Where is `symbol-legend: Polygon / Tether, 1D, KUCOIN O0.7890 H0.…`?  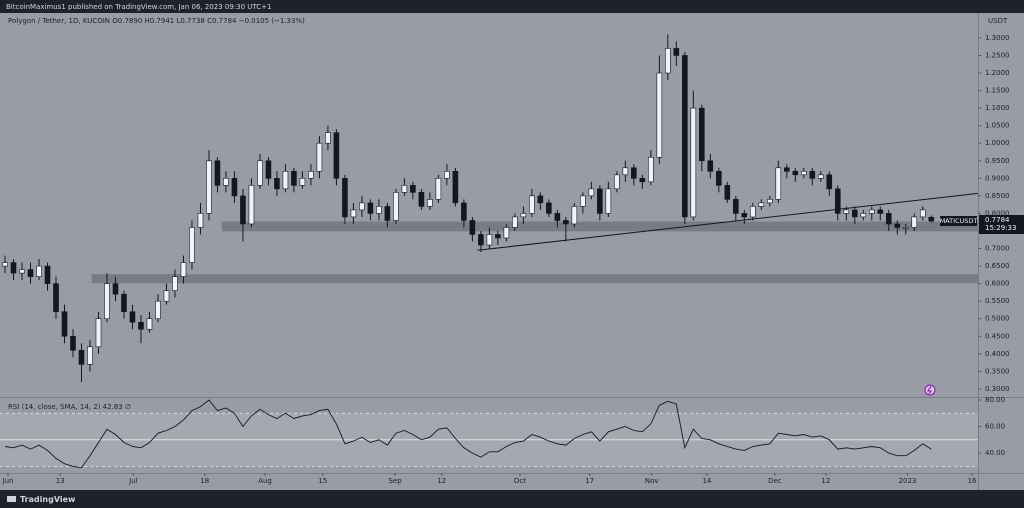 symbol-legend: Polygon / Tether, 1D, KUCOIN O0.7890 H0.… is located at coordinates (156, 21).